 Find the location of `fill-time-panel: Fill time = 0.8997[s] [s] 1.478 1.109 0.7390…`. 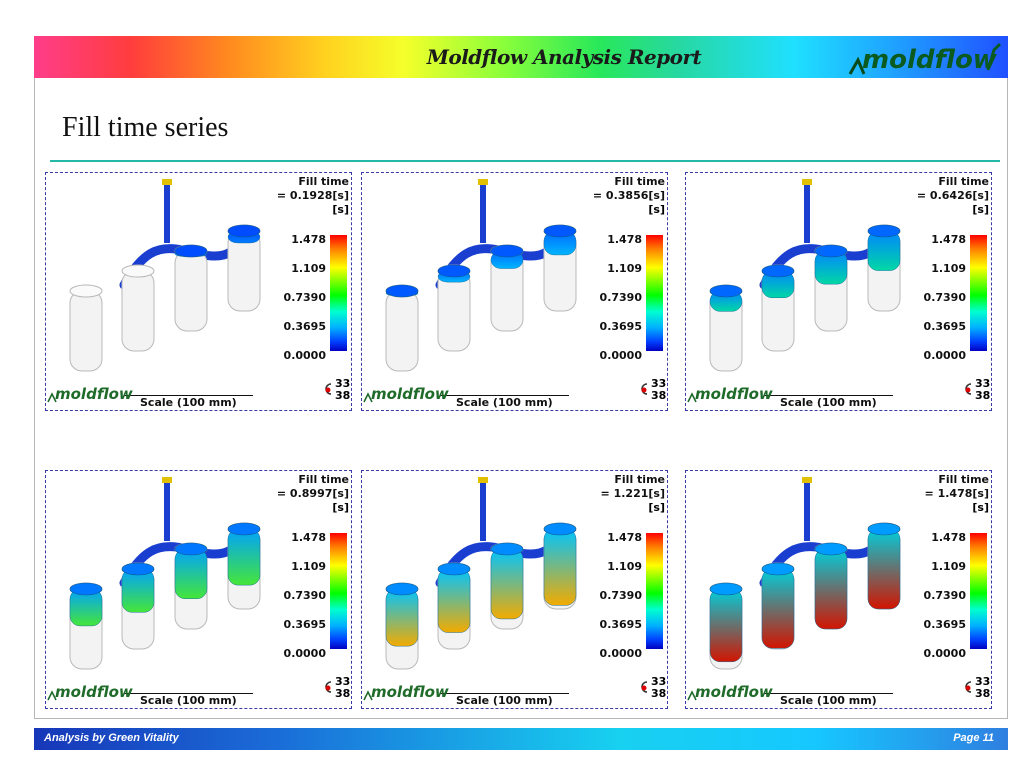

fill-time-panel: Fill time = 0.8997[s] [s] 1.478 1.109 0.7390… is located at coordinates (198, 589).